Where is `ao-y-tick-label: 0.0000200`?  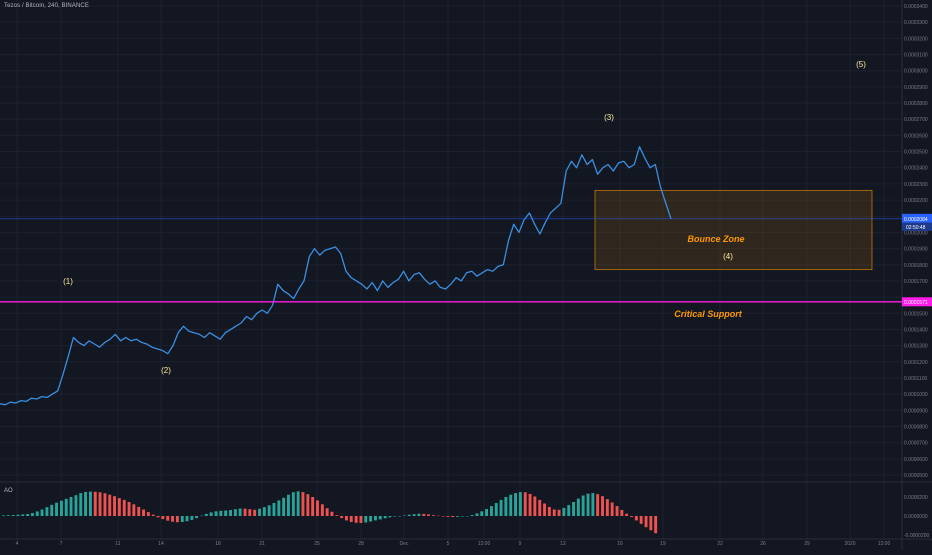 ao-y-tick-label: 0.0000200 is located at coordinates (916, 498).